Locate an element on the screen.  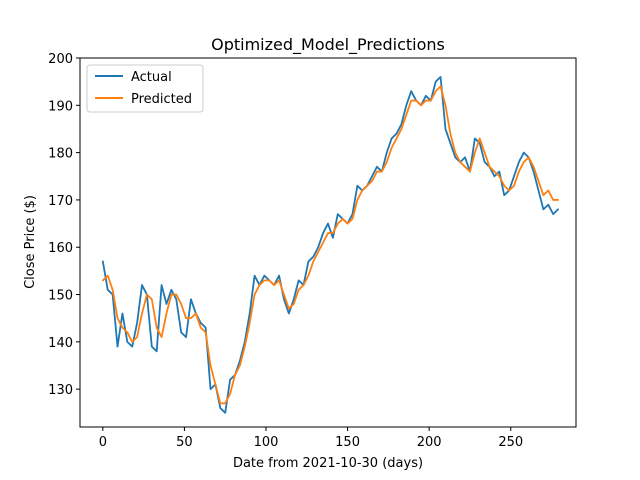
y-tick-label: 170 is located at coordinates (60, 201).